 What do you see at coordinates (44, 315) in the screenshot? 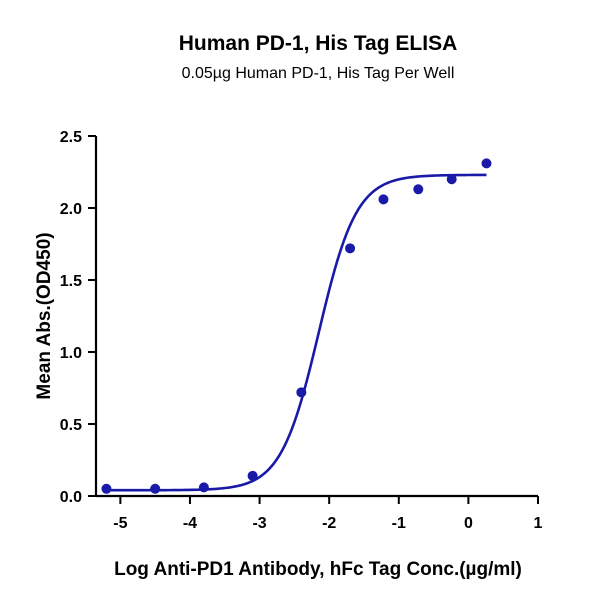
I see `y-axis-label: Mean Abs.(OD450)` at bounding box center [44, 315].